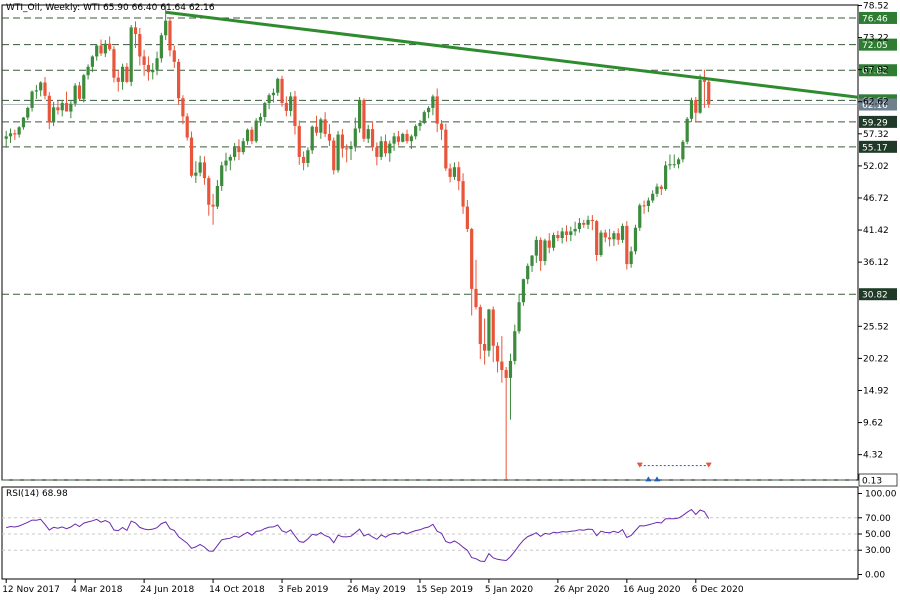 The image size is (900, 604). Describe the element at coordinates (875, 296) in the screenshot. I see `level-price-label: 30.82` at that location.